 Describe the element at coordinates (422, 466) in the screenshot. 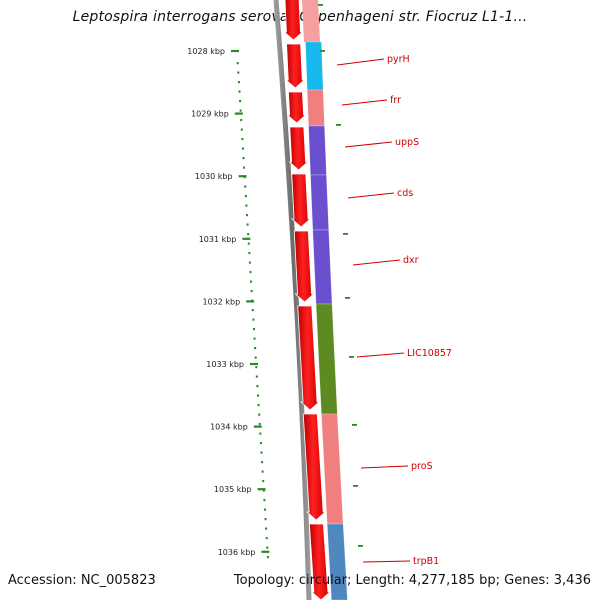

I see `gene-label: proS` at that location.